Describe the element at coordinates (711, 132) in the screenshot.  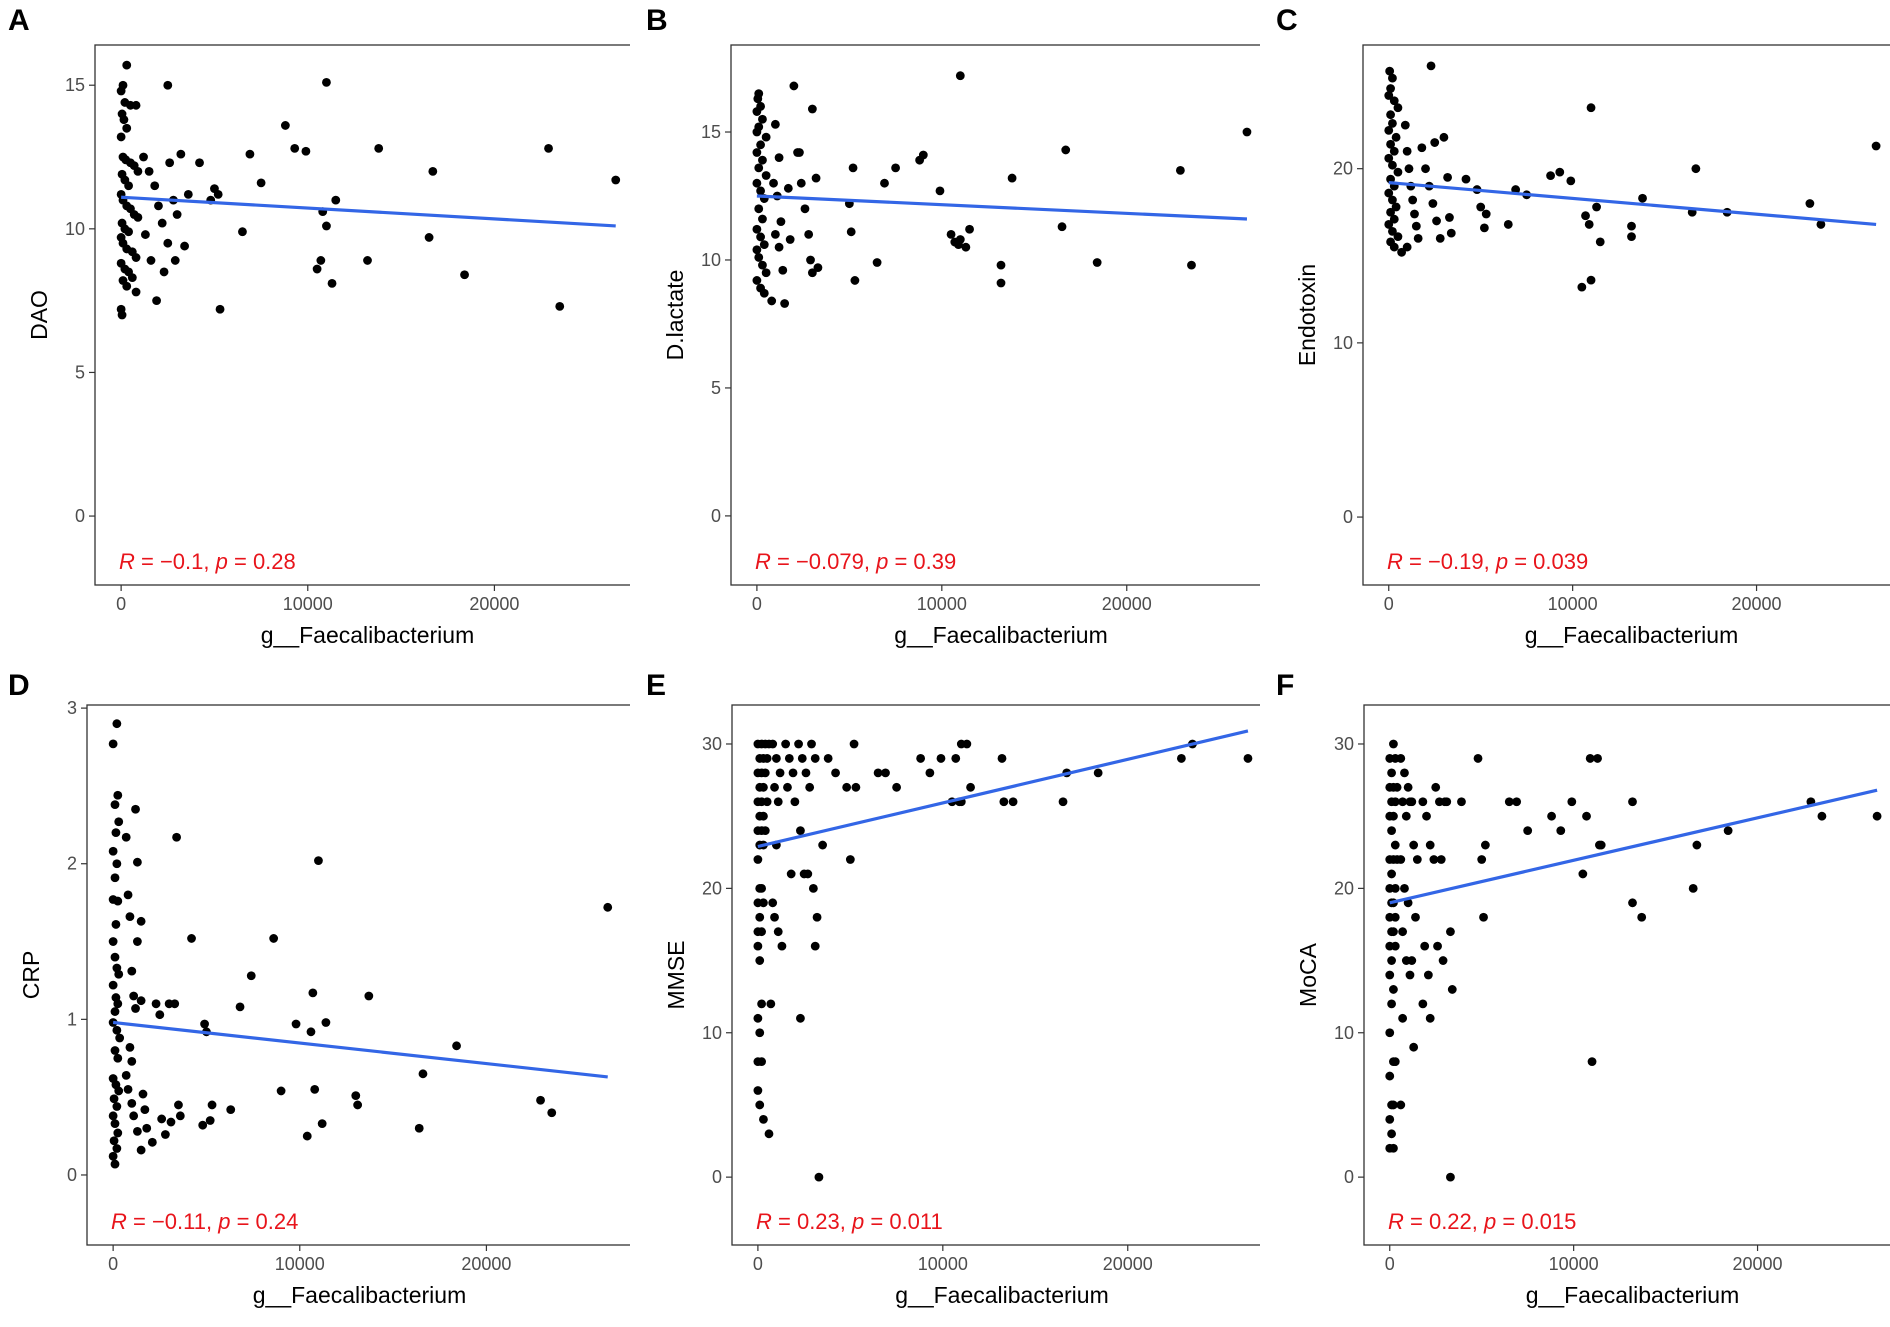
I see `y-tick-label: 15` at that location.